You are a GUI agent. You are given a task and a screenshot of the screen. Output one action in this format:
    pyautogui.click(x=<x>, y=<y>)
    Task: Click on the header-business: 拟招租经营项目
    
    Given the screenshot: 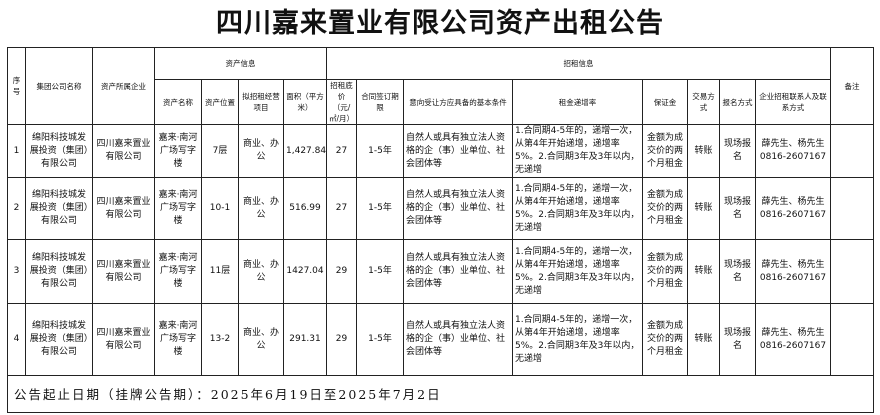 What is the action you would take?
    pyautogui.click(x=261, y=102)
    